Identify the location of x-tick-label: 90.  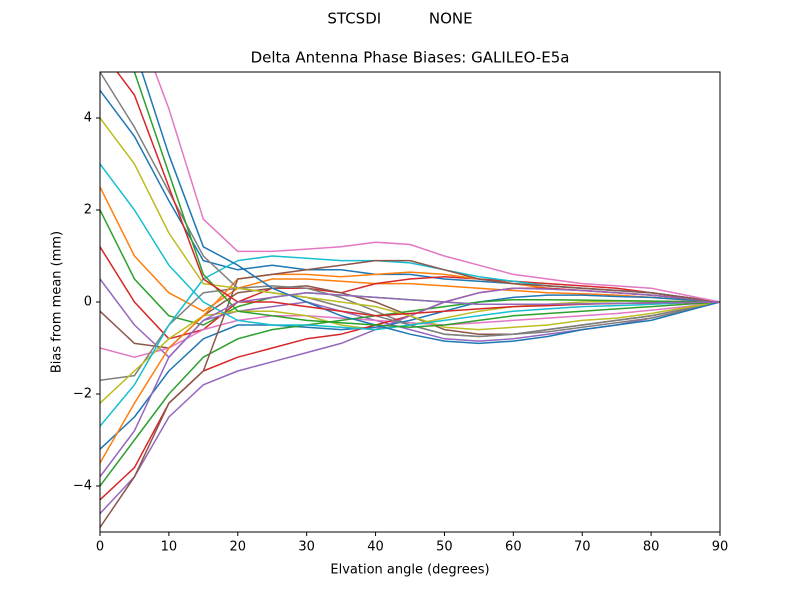
(720, 547).